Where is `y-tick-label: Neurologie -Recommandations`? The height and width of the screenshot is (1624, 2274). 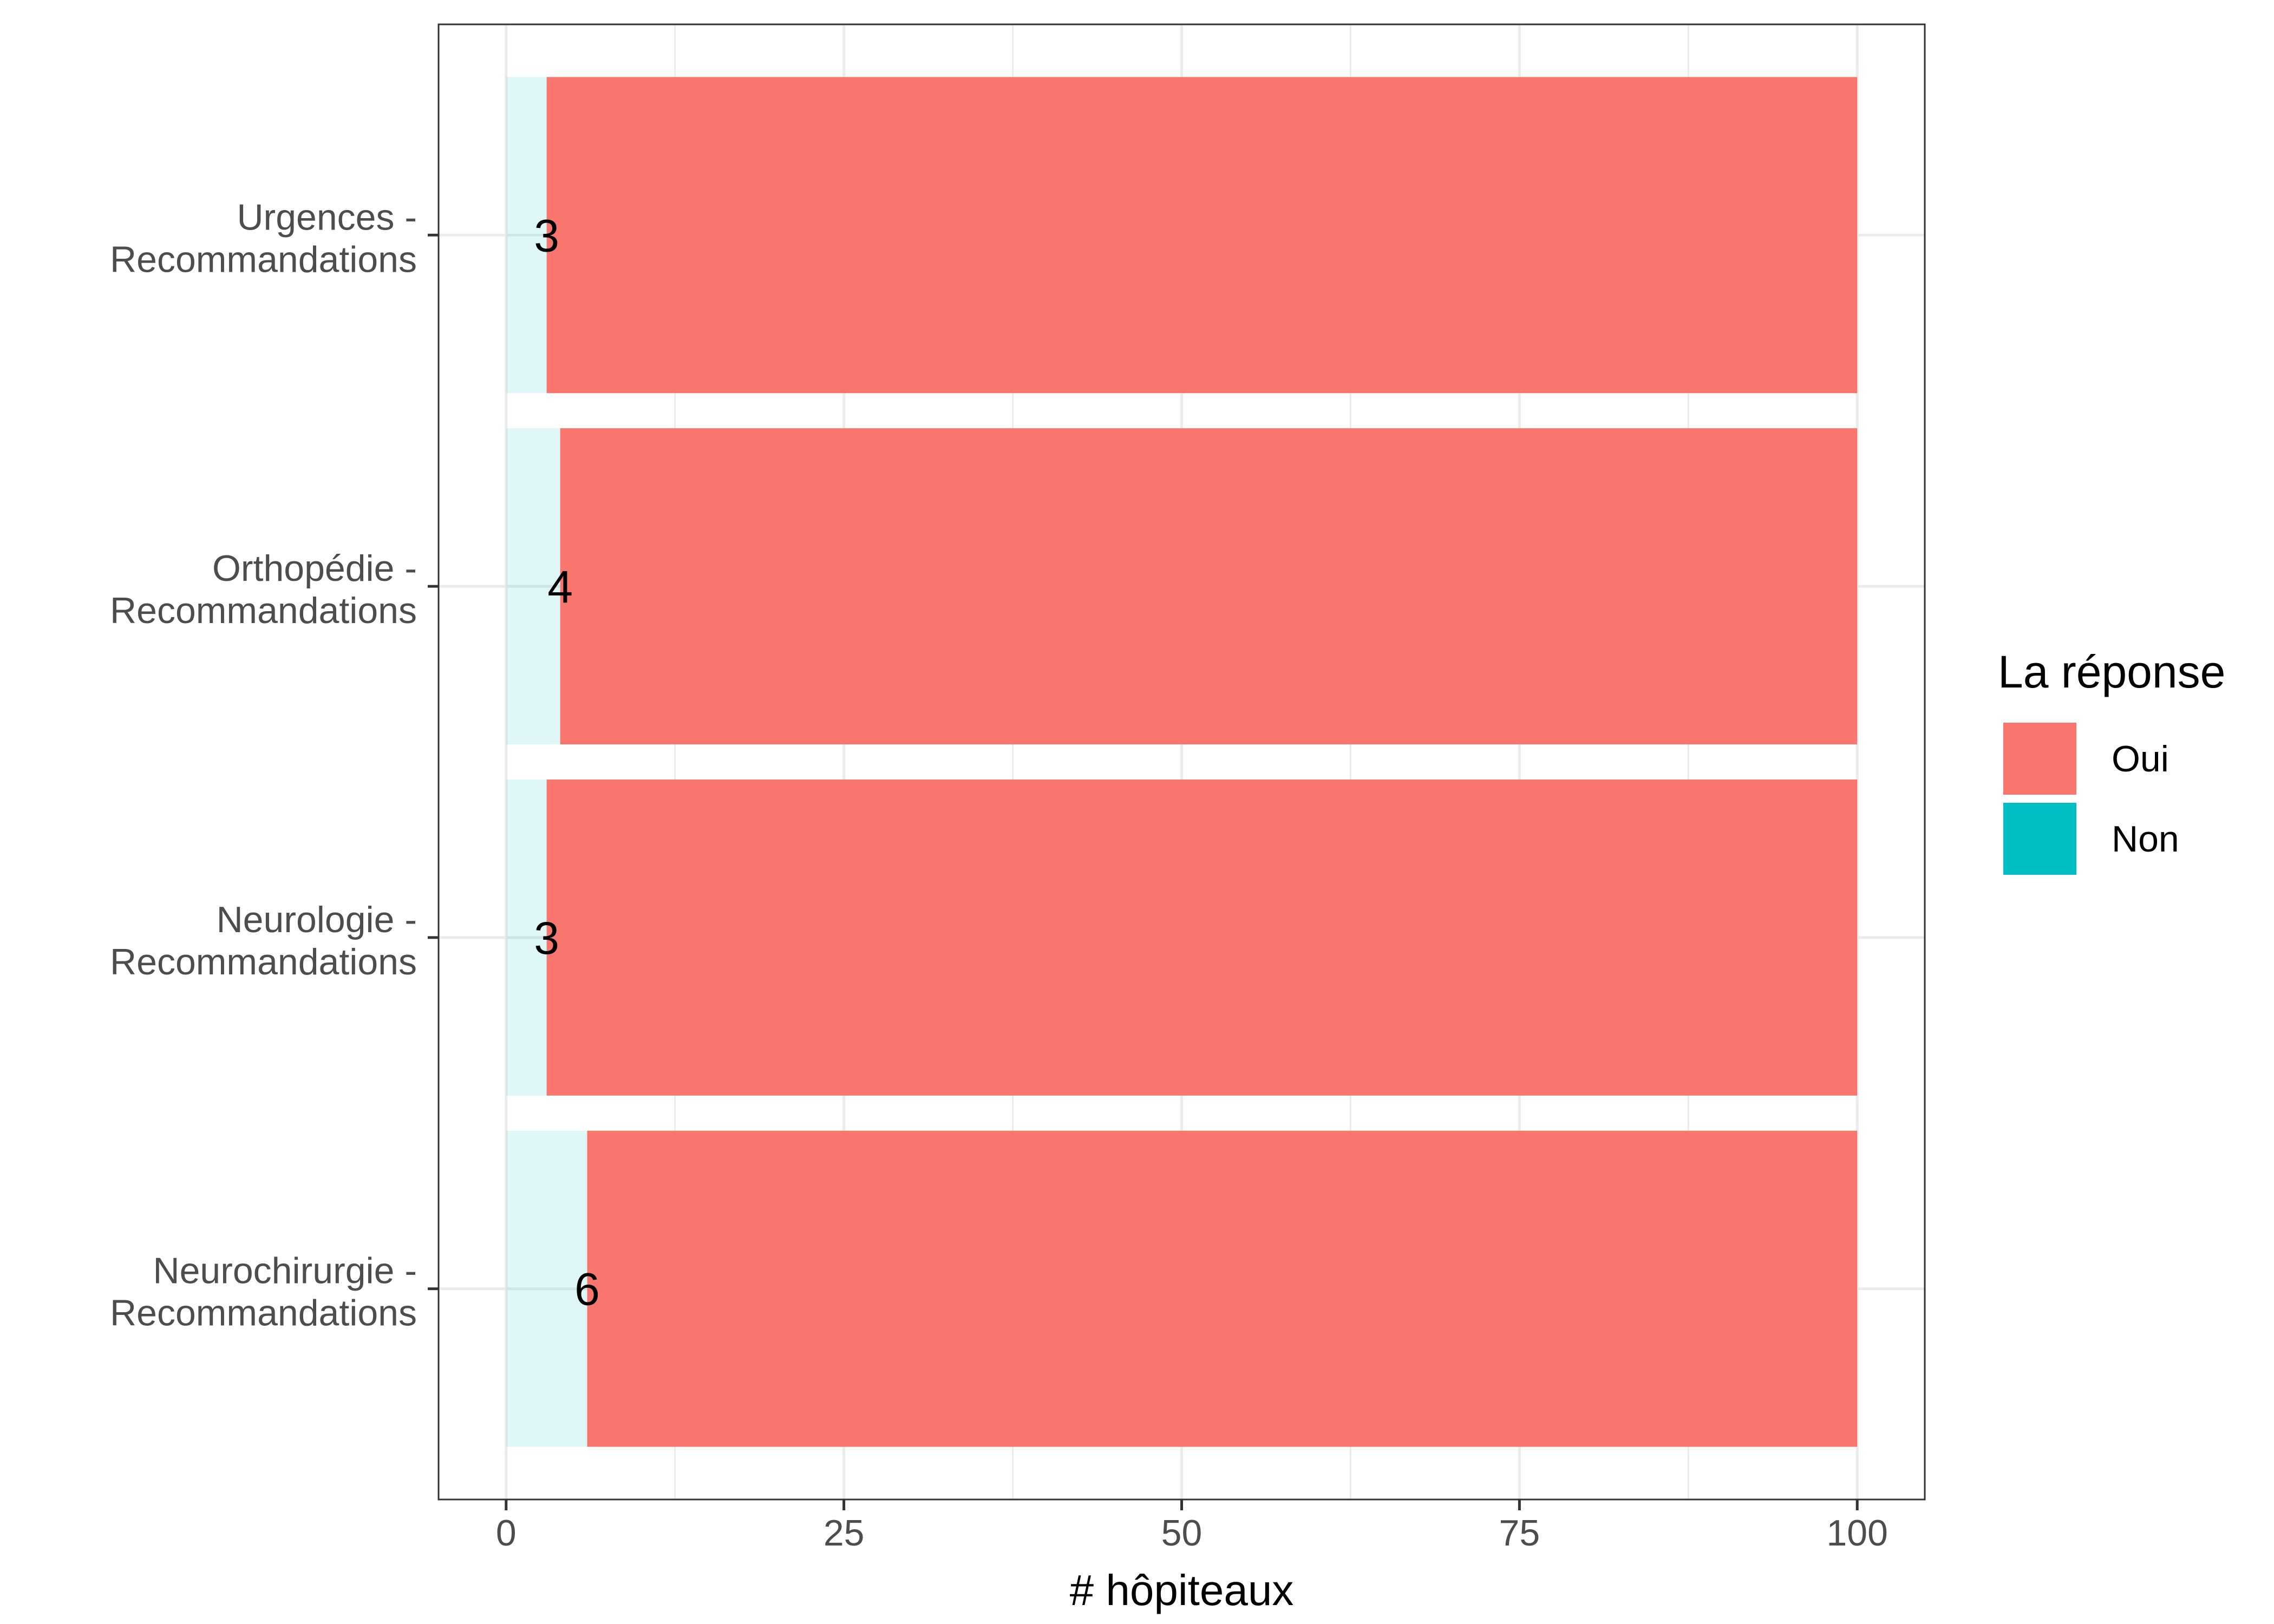 y-tick-label: Neurologie -Recommandations is located at coordinates (264, 941).